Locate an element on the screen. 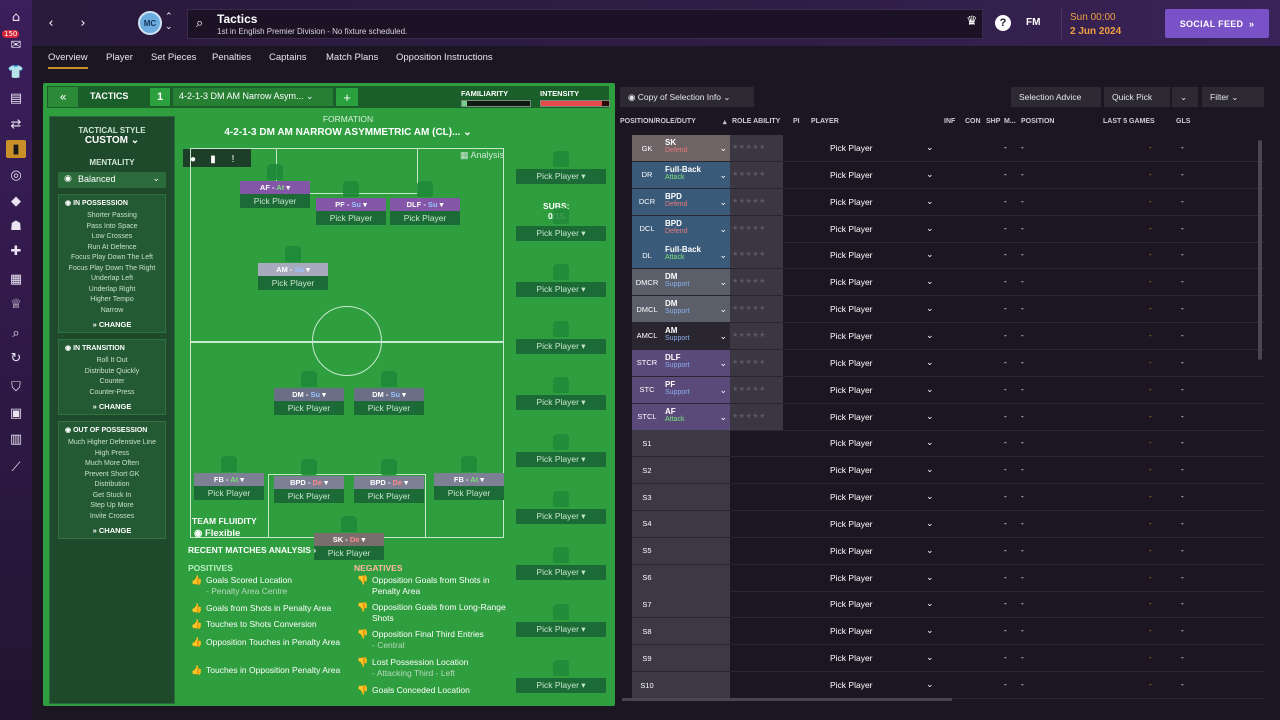 The image size is (1280, 720). table-row: S3 Pick Player ⌄ - - - - is located at coordinates (948, 498).